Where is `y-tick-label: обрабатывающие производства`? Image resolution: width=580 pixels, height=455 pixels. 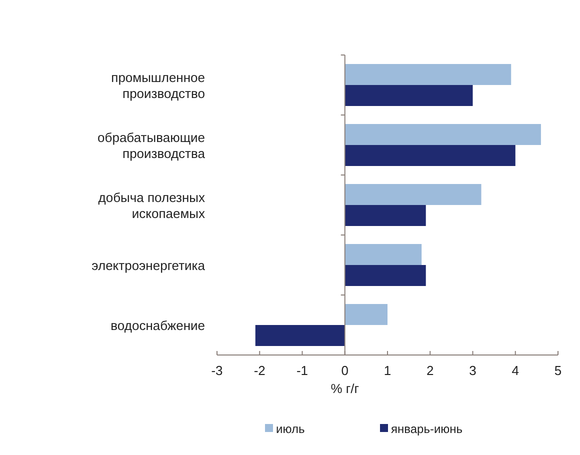
y-tick-label: обрабатывающие производства is located at coordinates (152, 145).